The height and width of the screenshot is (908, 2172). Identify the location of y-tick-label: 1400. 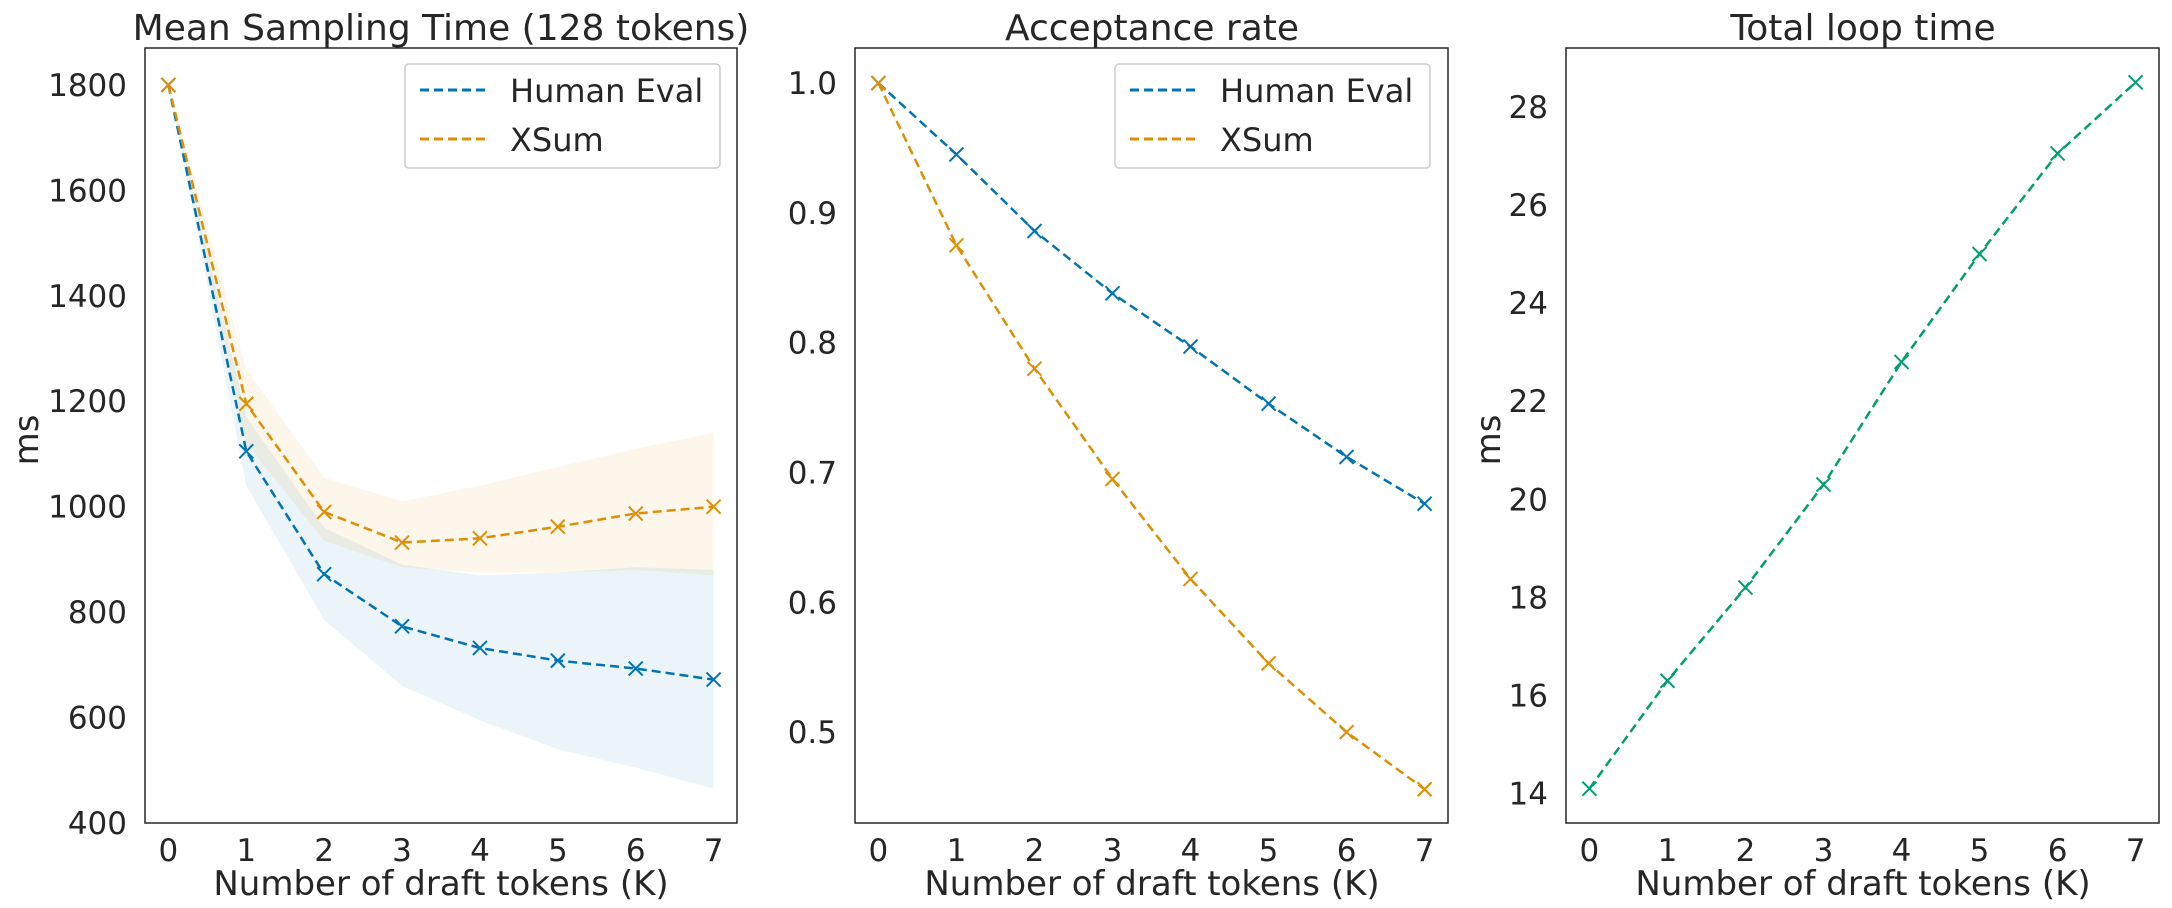
(87, 297).